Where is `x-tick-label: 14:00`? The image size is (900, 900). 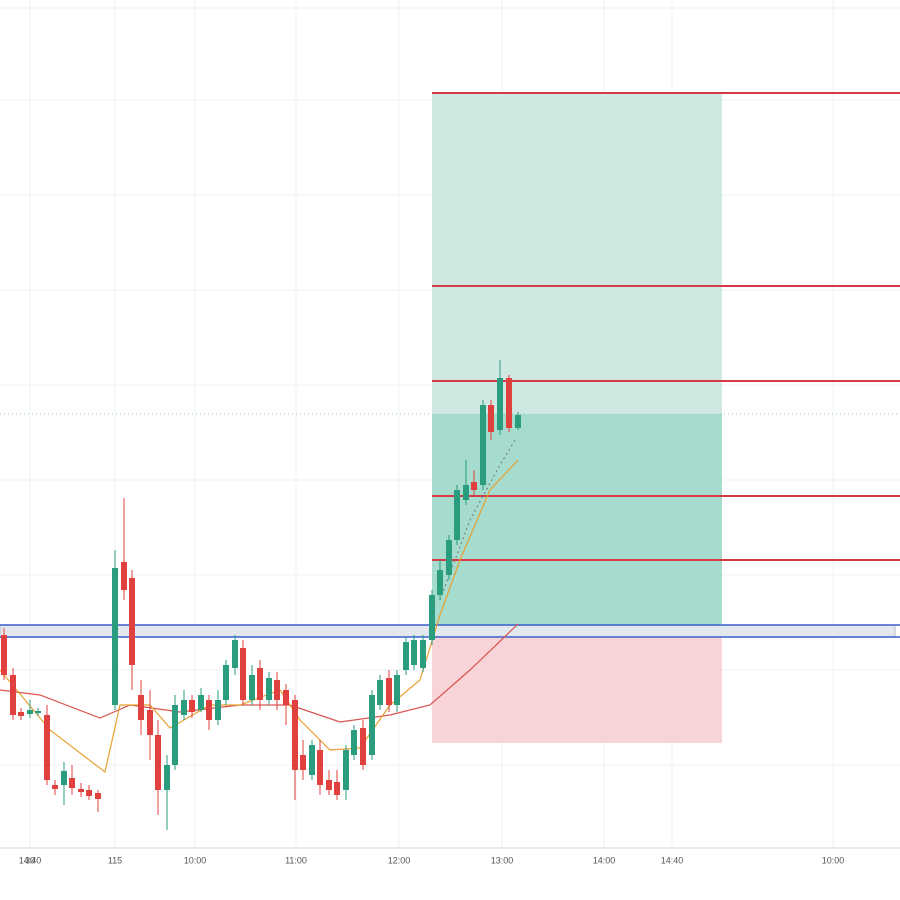 x-tick-label: 14:00 is located at coordinates (604, 860).